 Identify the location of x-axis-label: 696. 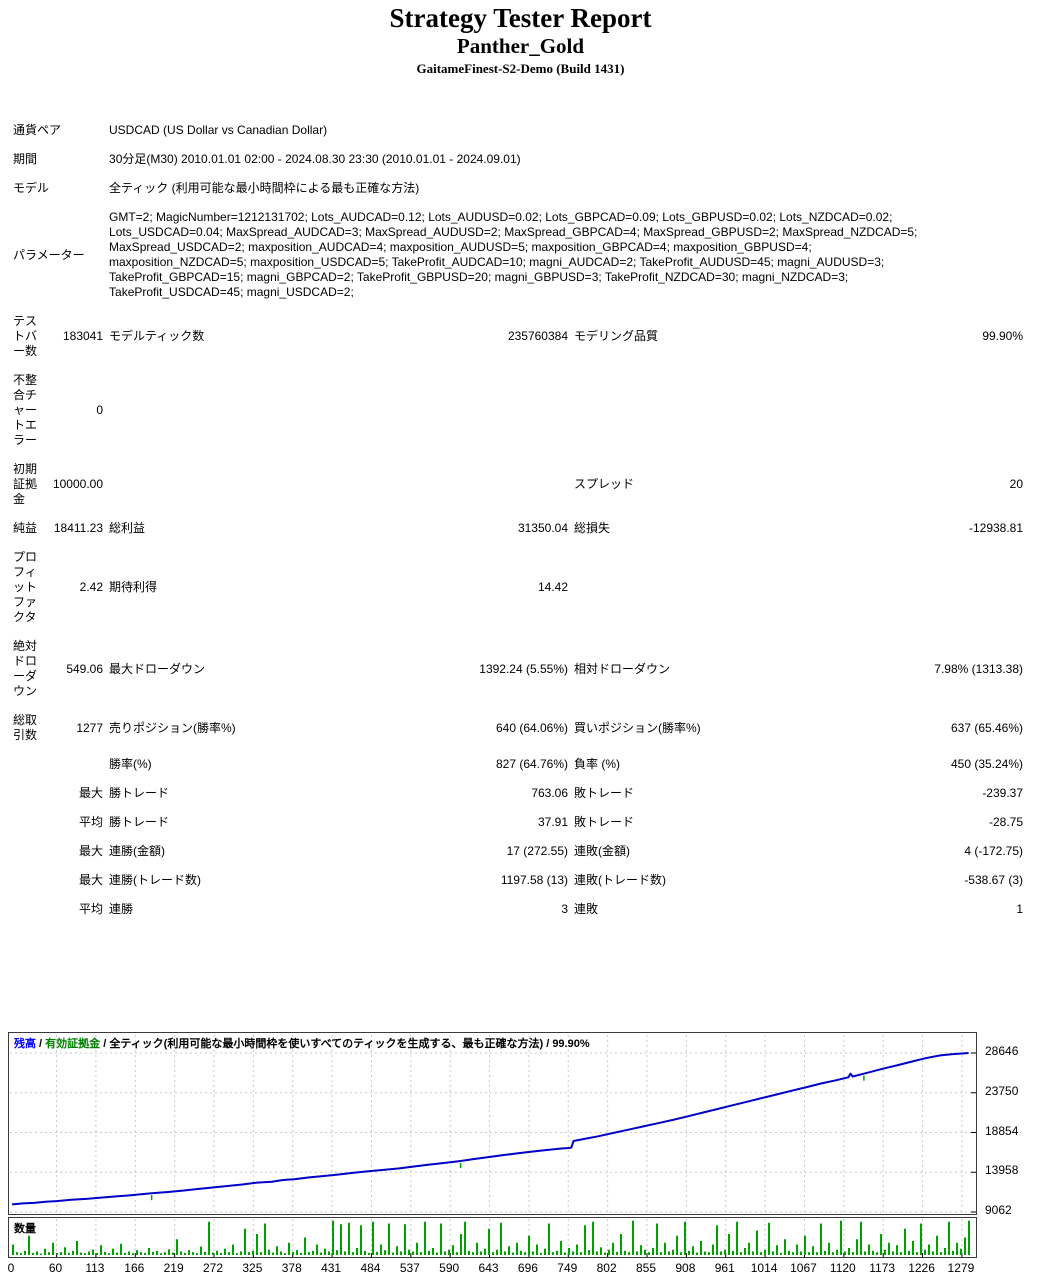
(527, 1268).